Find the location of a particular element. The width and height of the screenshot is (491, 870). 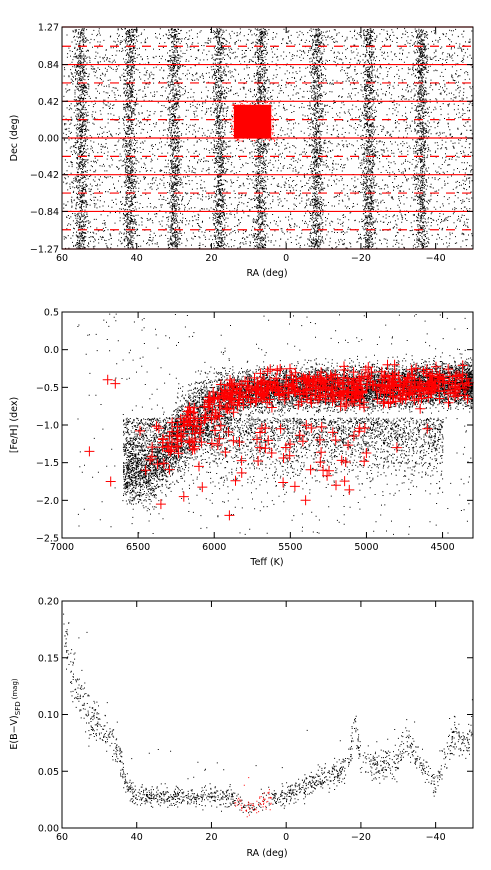

p2-x-axis-label: Teff (K) is located at coordinates (266, 562).